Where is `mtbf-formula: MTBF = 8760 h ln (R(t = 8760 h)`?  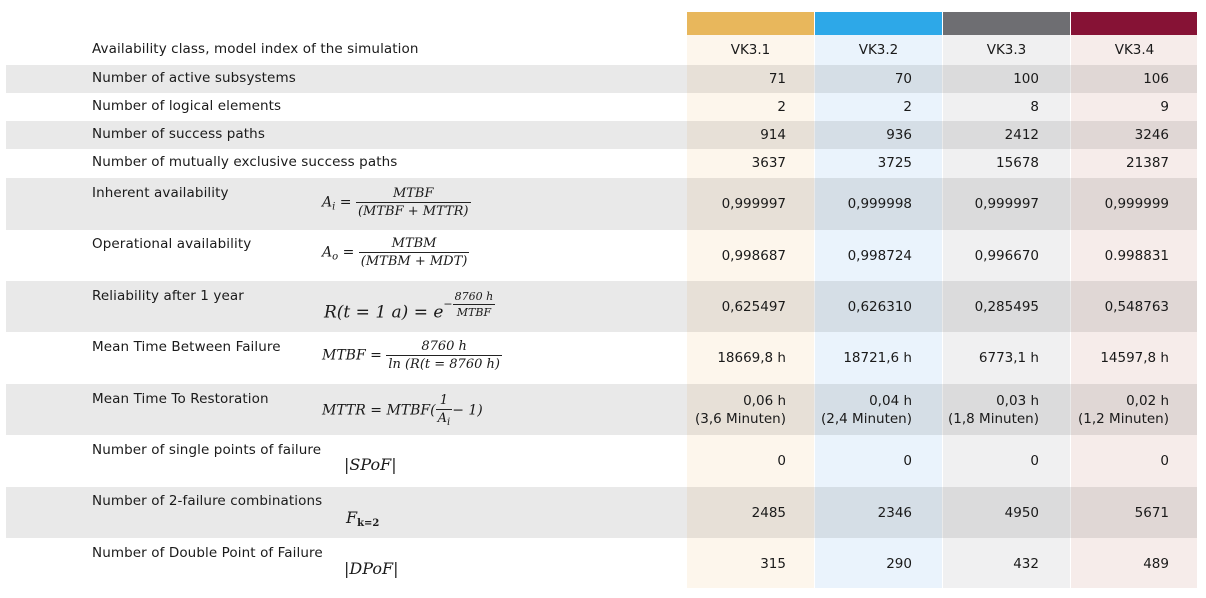 mtbf-formula: MTBF = 8760 h ln (R(t = 8760 h) is located at coordinates (412, 355).